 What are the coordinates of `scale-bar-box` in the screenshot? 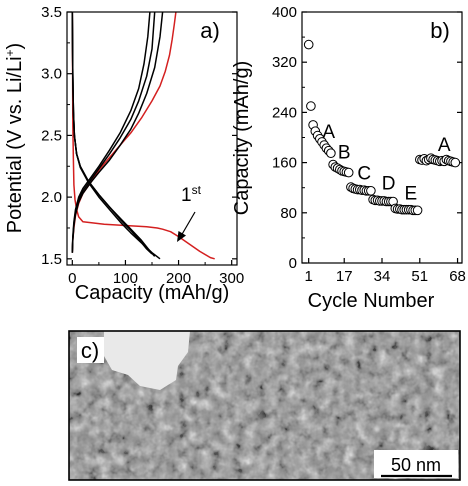 It's located at (416, 464).